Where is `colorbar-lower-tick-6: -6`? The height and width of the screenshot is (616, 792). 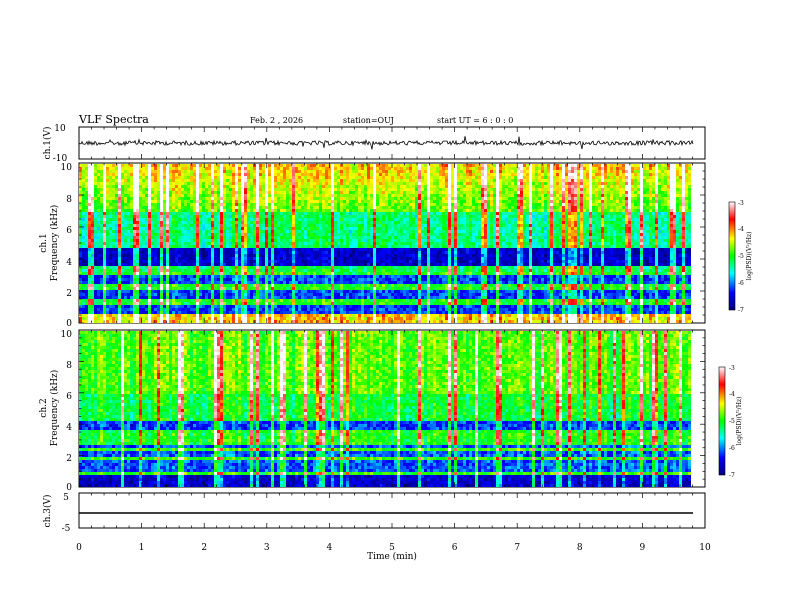 colorbar-lower-tick-6: -6 is located at coordinates (732, 448).